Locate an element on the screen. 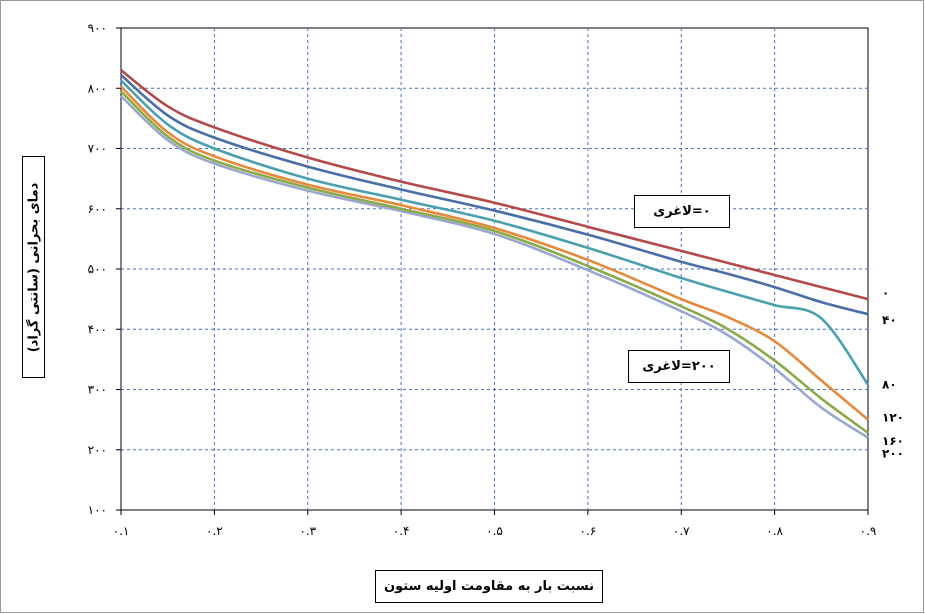 The width and height of the screenshot is (925, 614). x-tick-label: ۰.۲ is located at coordinates (214, 531).